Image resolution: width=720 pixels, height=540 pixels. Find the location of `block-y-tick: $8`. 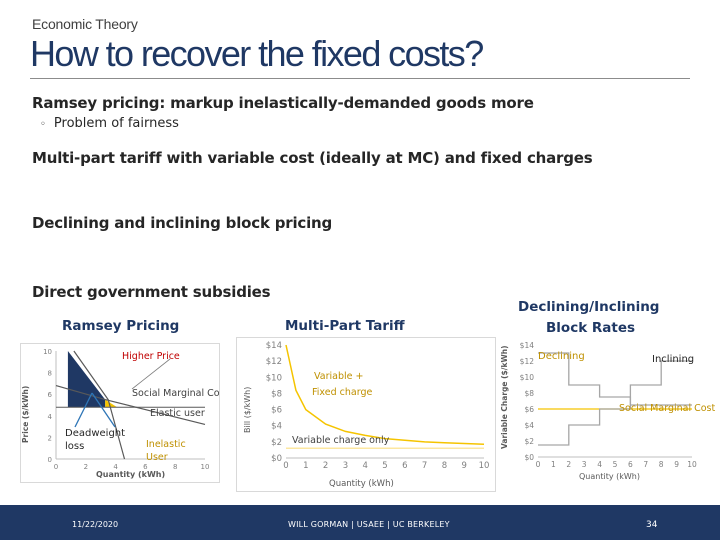

block-y-tick: $8 is located at coordinates (529, 393).